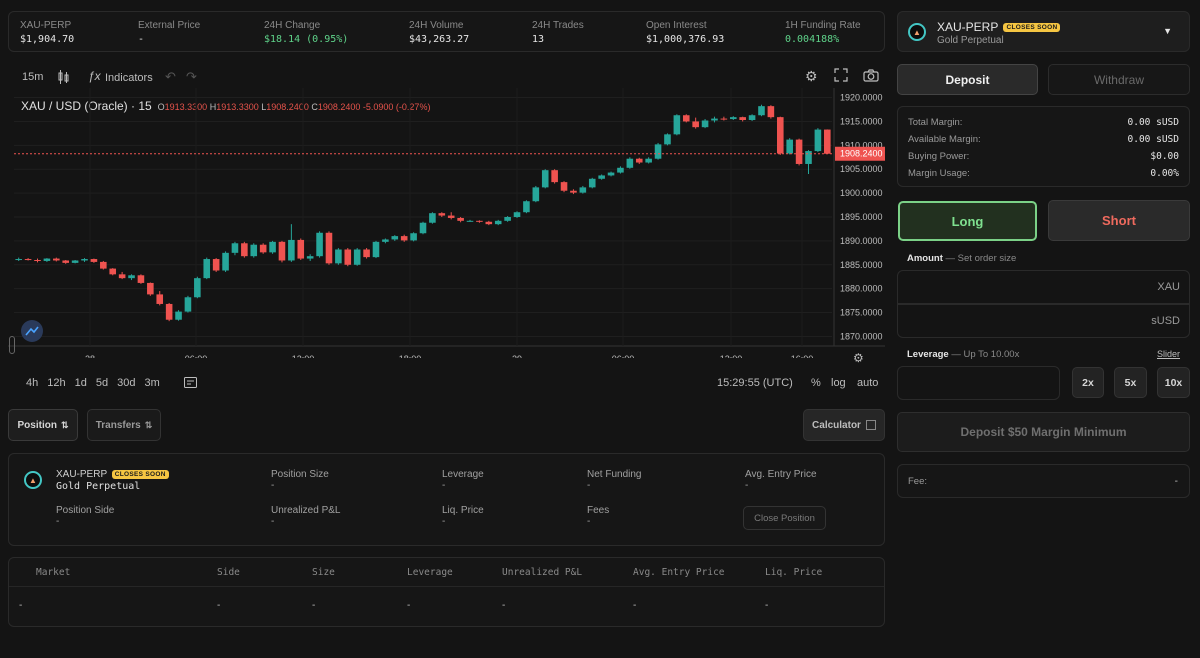 This screenshot has height=658, width=1200. What do you see at coordinates (623, 356) in the screenshot?
I see `time-tick-label: 06:00` at bounding box center [623, 356].